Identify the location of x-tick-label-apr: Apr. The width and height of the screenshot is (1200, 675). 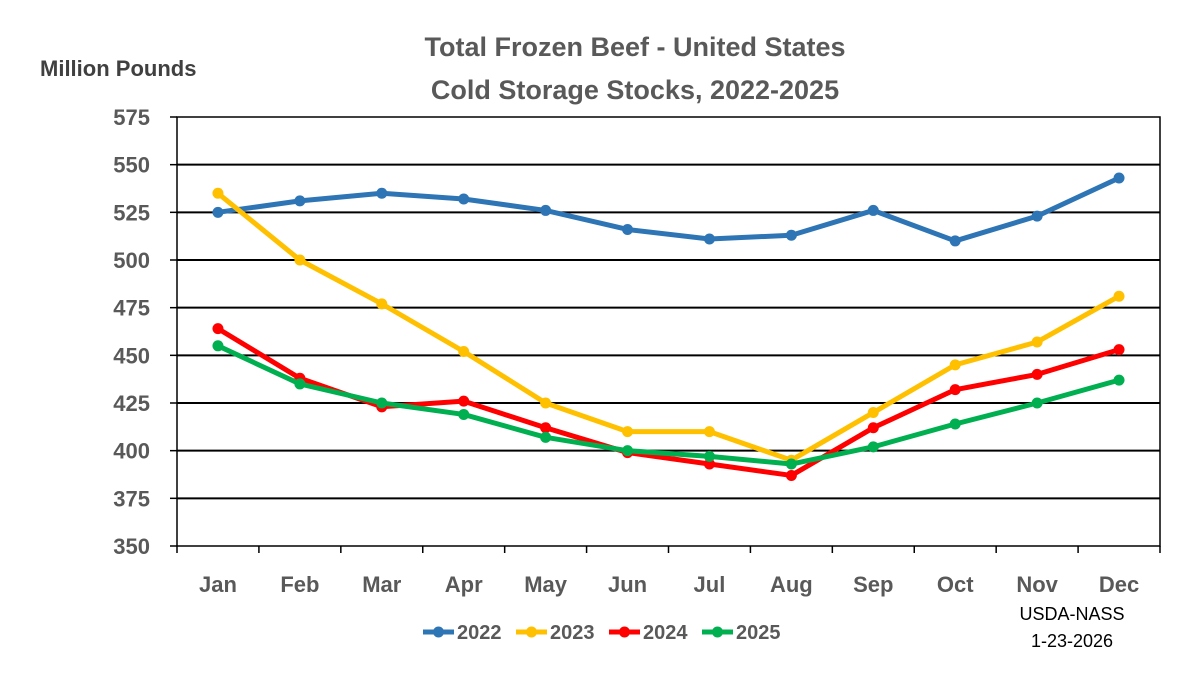
(464, 584).